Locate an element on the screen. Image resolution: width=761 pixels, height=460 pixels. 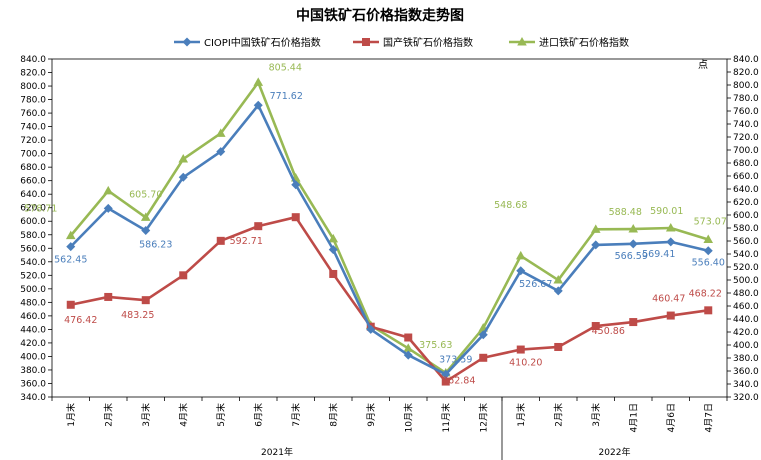
y-tick-label-left: 600.0 is located at coordinates (33, 222).